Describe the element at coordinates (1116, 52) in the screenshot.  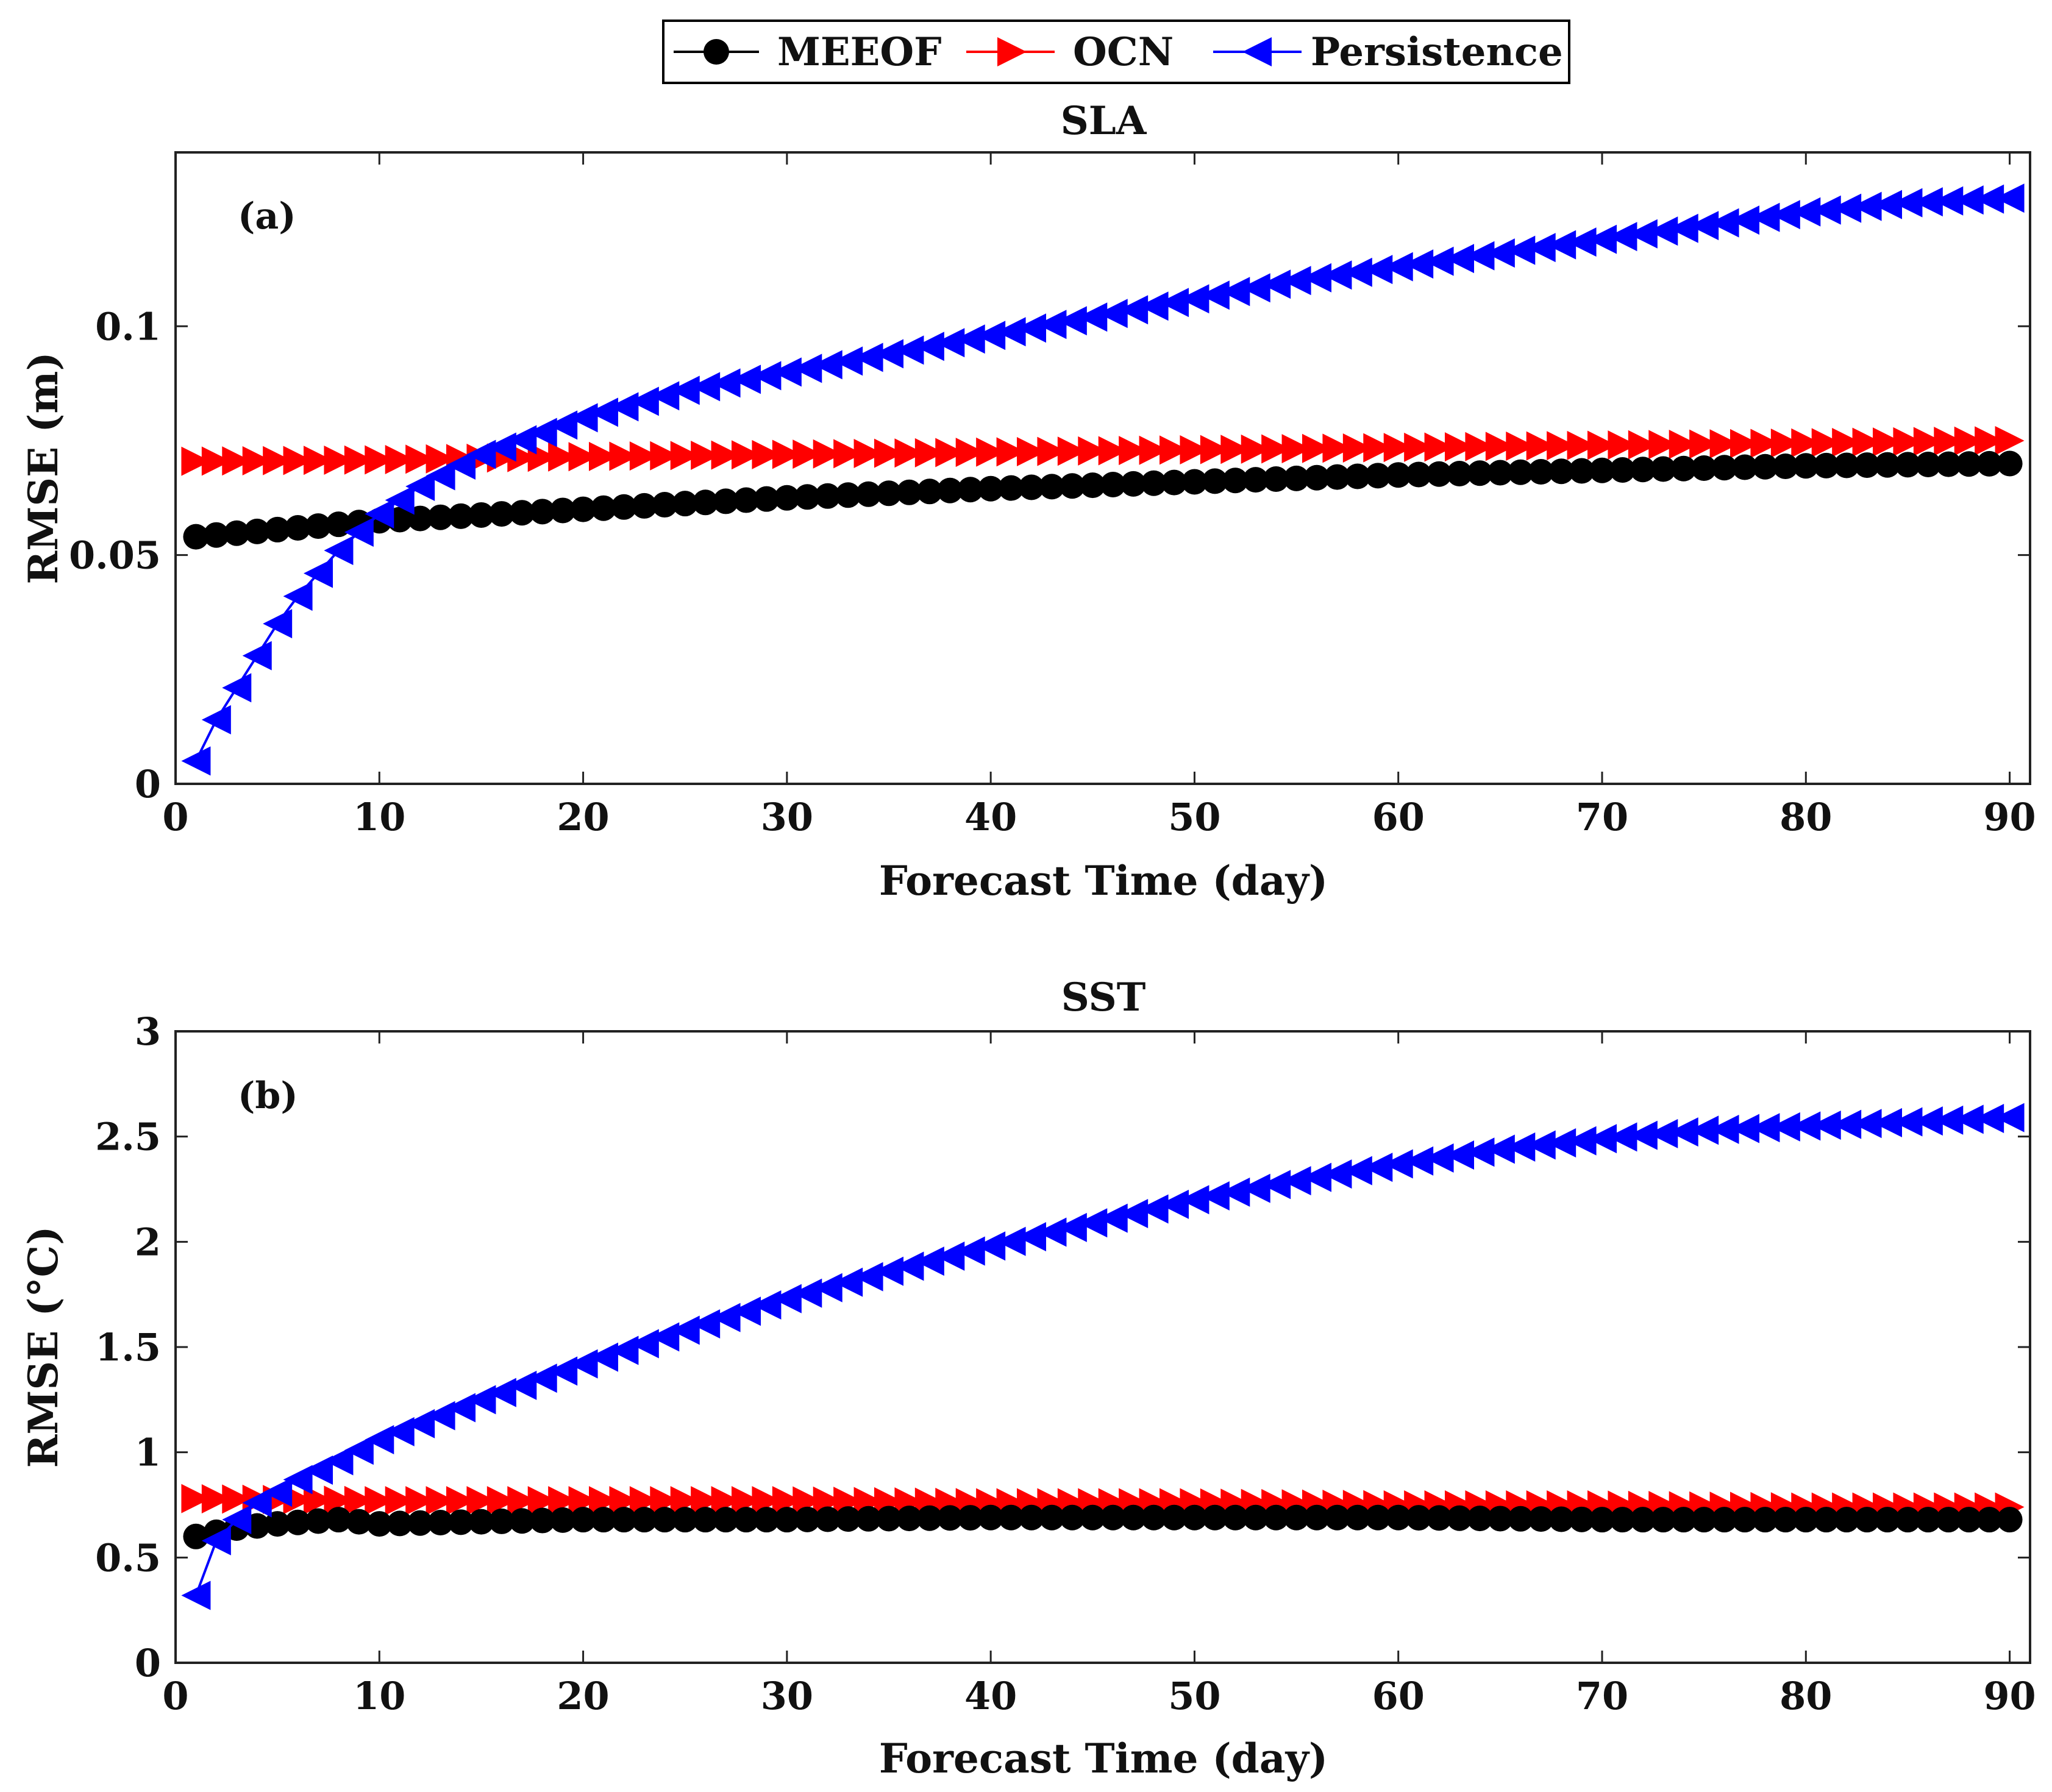
I see `legend: MEEOF OCN Persistence` at that location.